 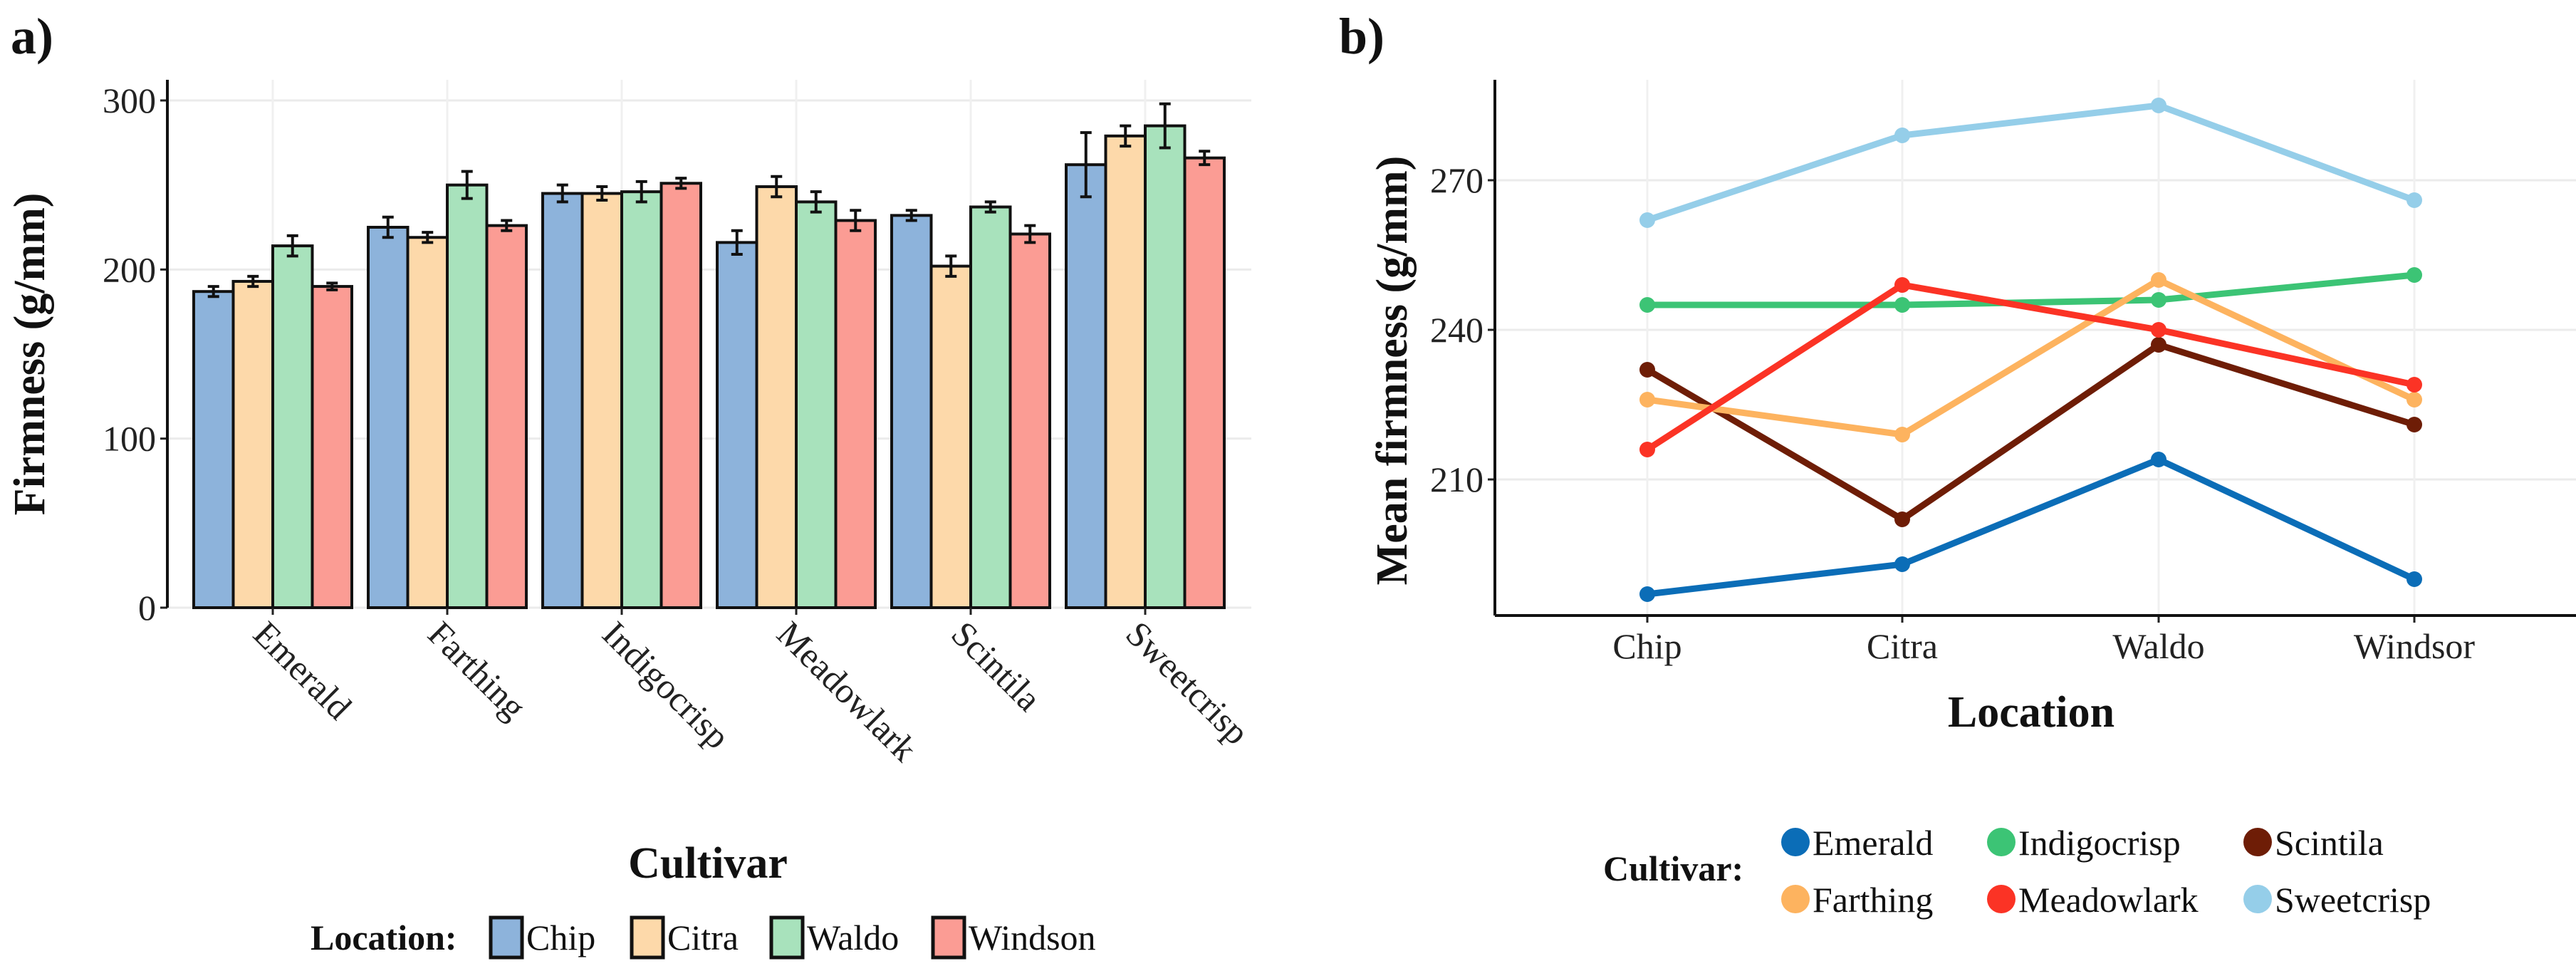 I want to click on legend-label-windson: Windson, so click(x=1032, y=937).